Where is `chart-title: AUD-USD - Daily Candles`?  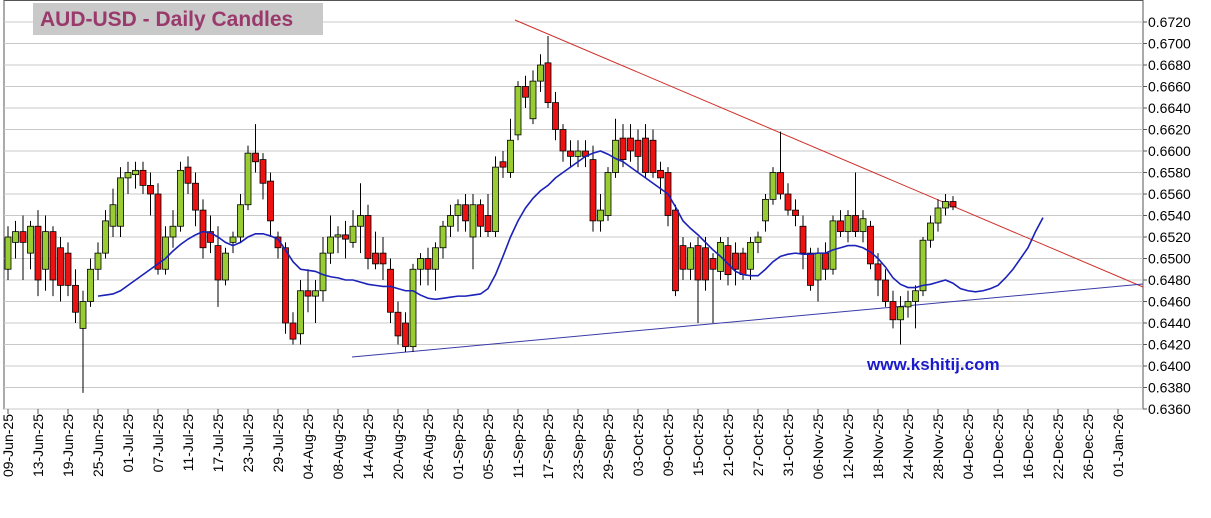
chart-title: AUD-USD - Daily Candles is located at coordinates (166, 19).